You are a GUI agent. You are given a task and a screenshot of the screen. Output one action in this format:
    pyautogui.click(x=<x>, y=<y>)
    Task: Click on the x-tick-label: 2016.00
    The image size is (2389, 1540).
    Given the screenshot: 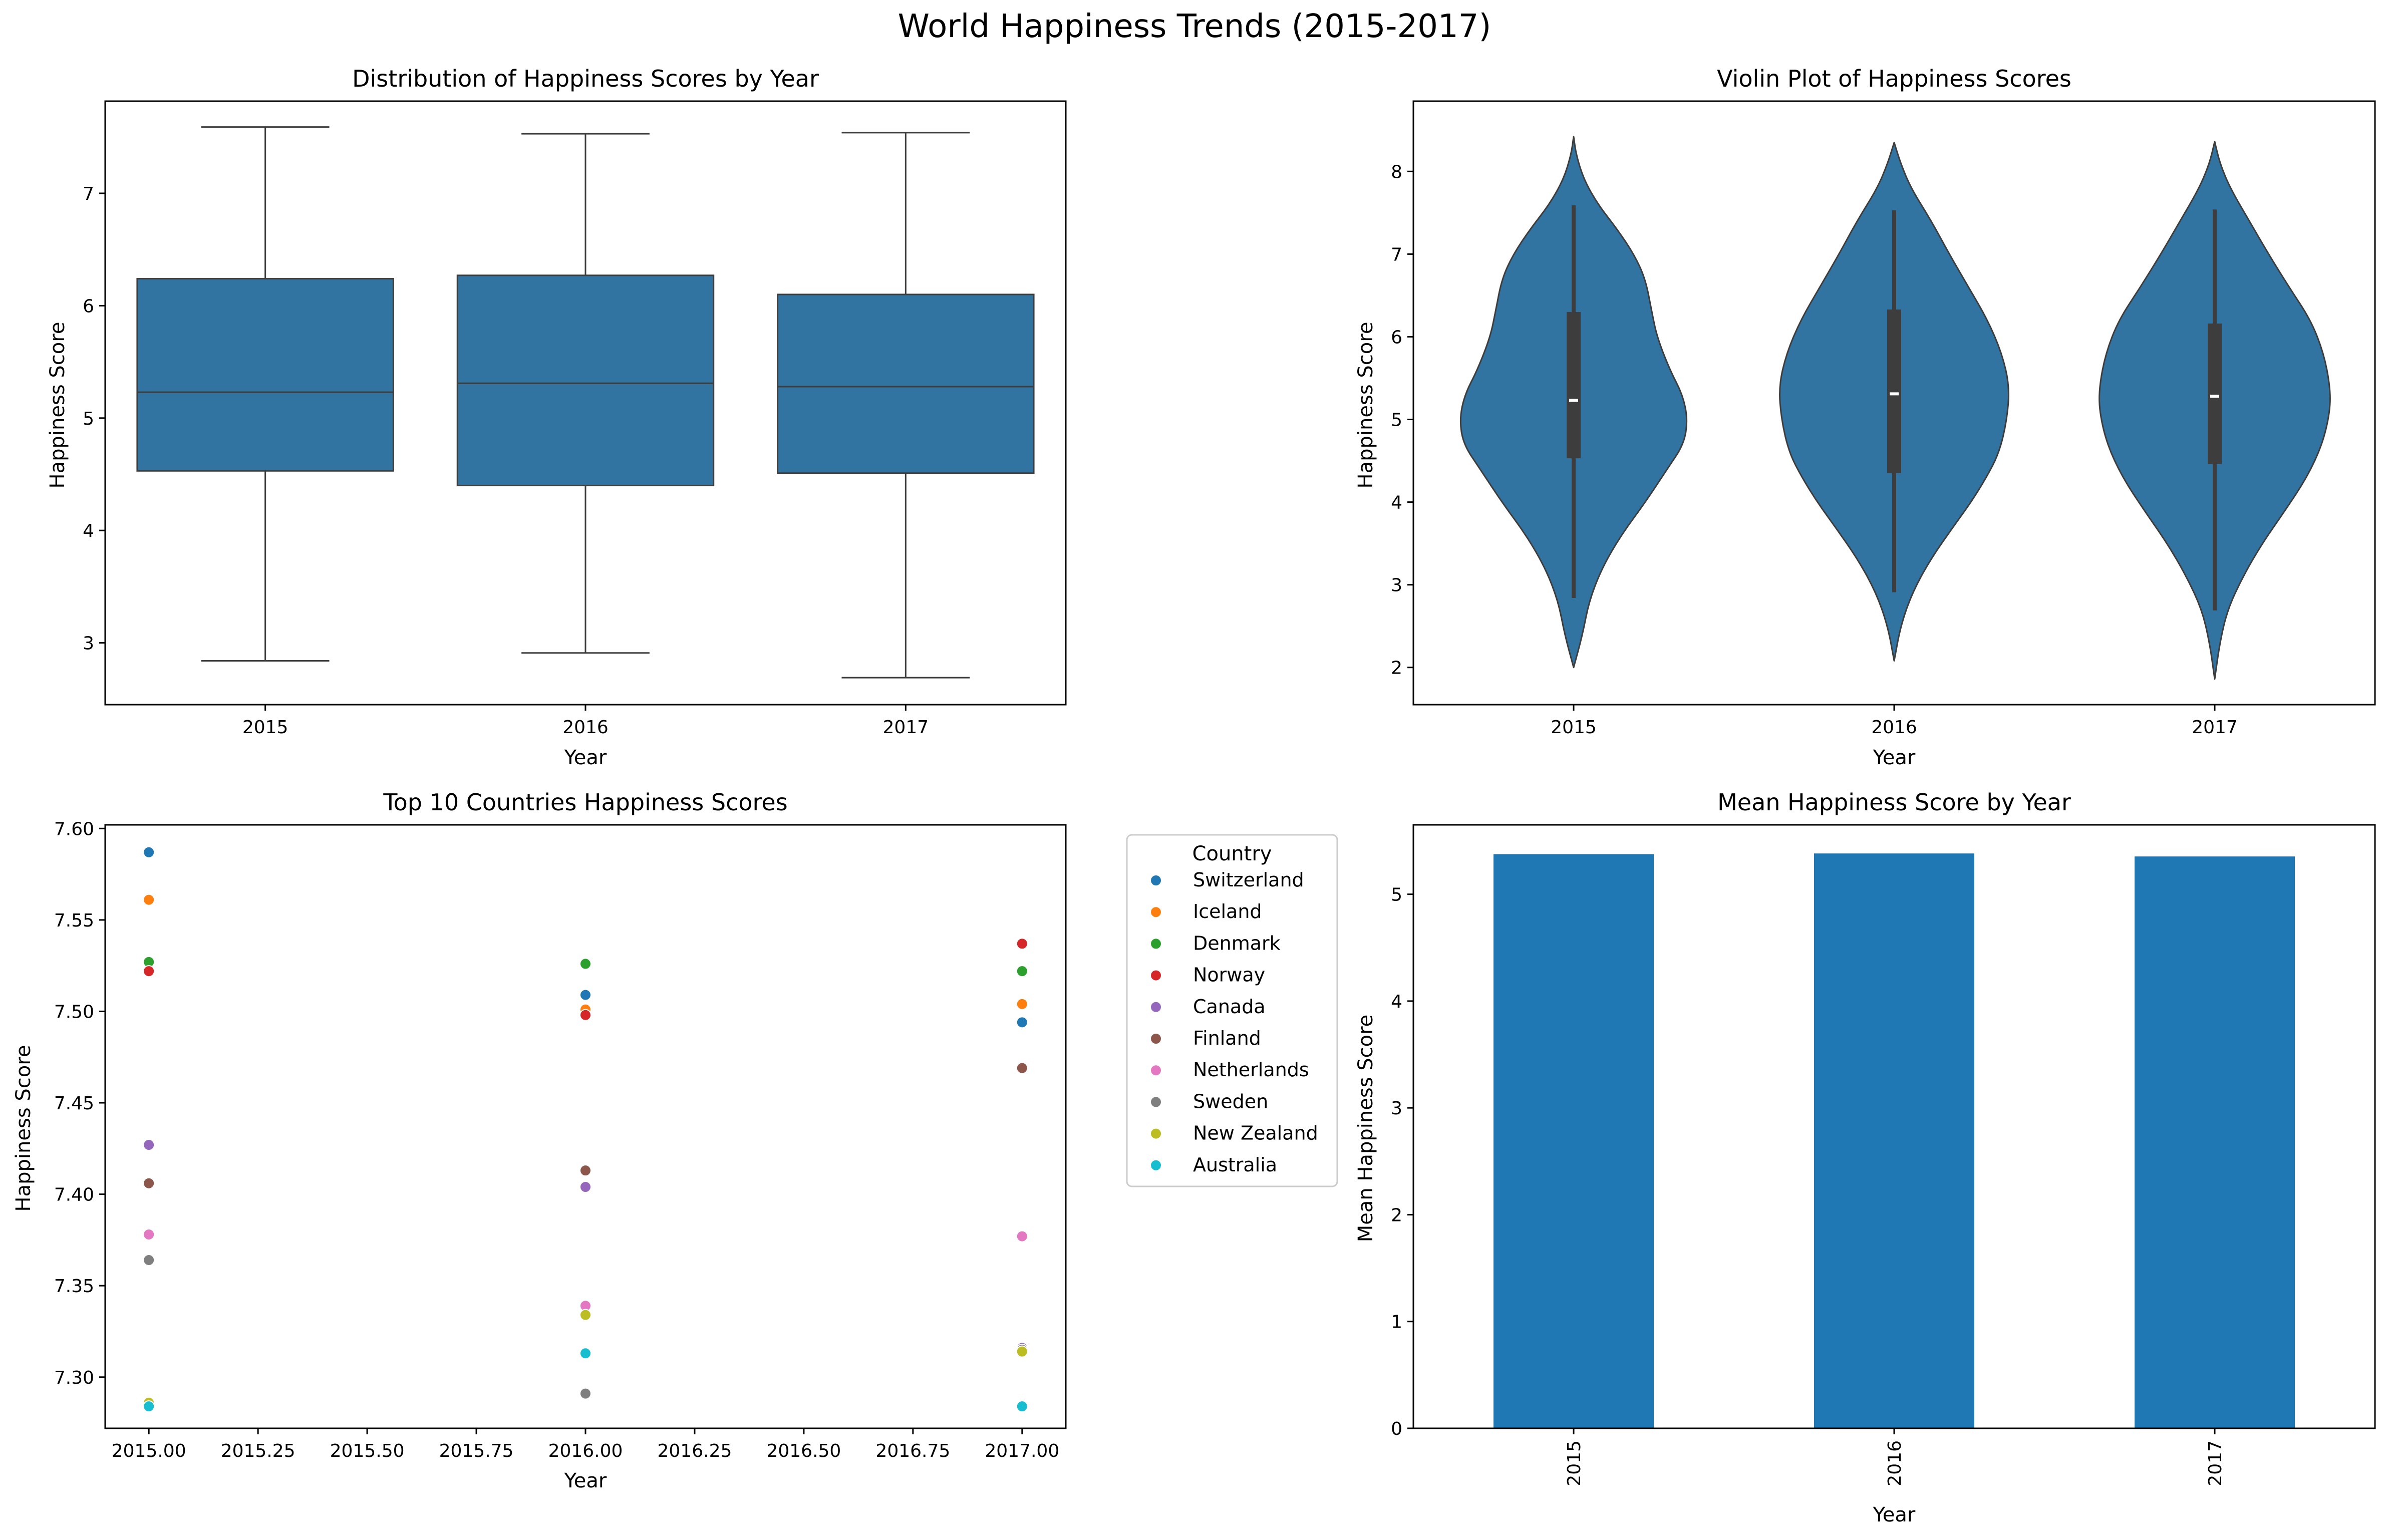 What is the action you would take?
    pyautogui.click(x=586, y=1451)
    